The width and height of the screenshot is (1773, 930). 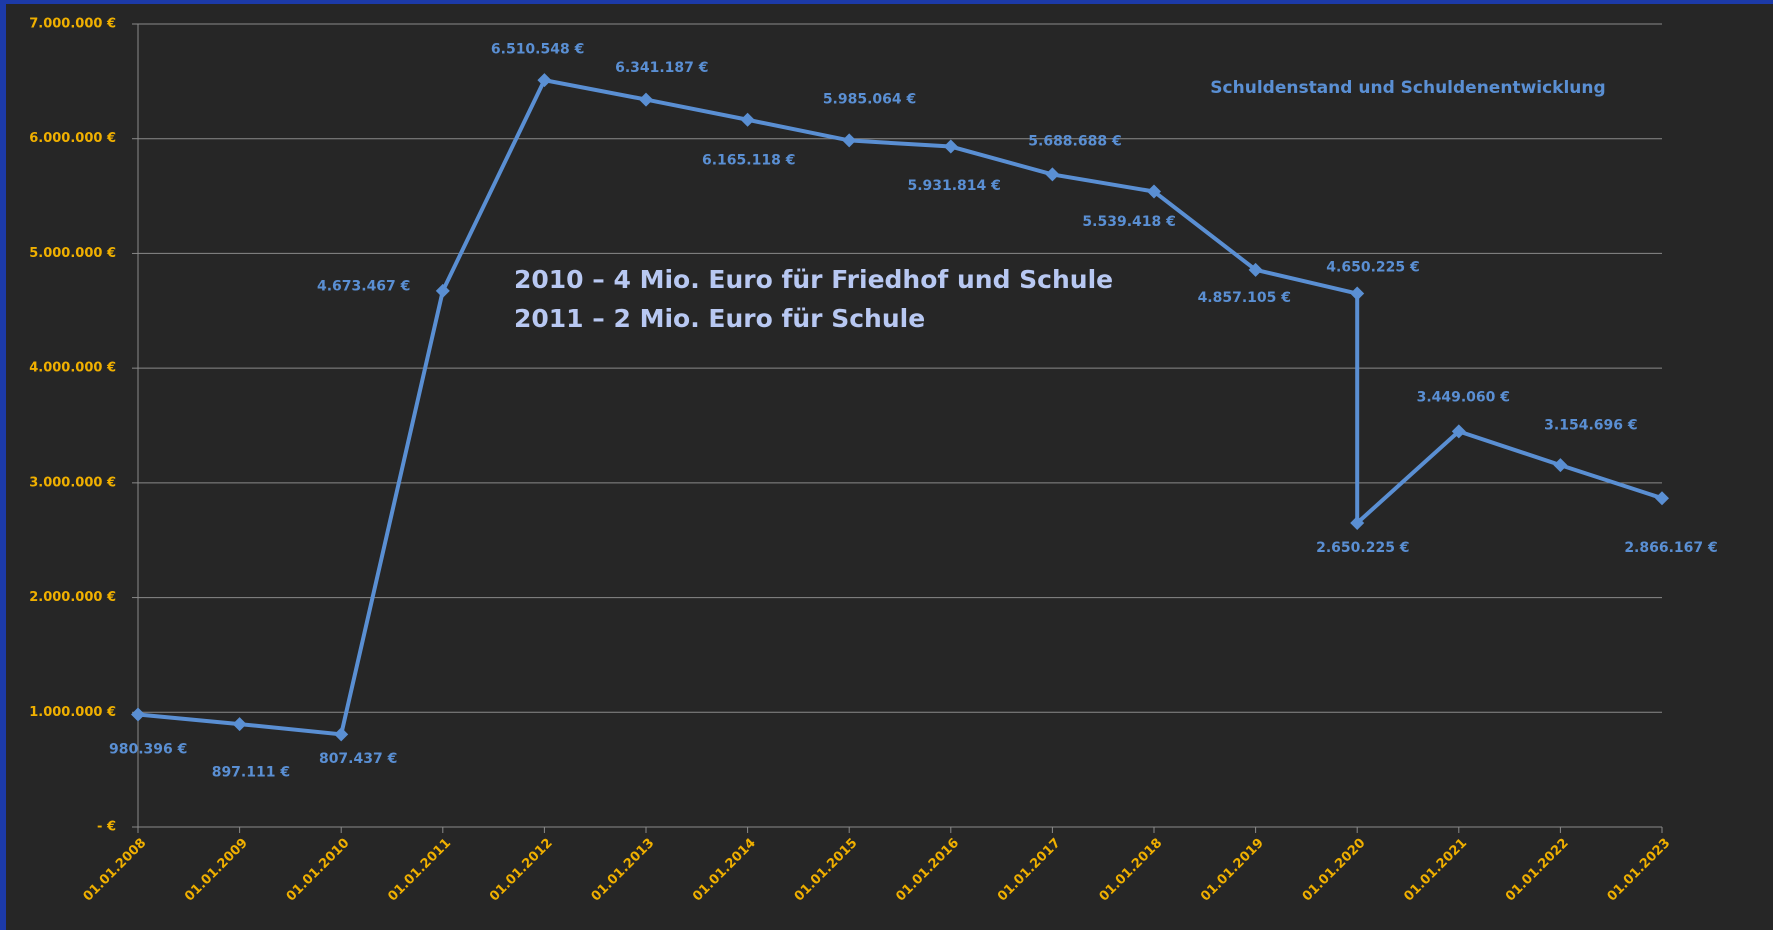 What do you see at coordinates (537, 50) in the screenshot?
I see `data-label: 6.510.548 €` at bounding box center [537, 50].